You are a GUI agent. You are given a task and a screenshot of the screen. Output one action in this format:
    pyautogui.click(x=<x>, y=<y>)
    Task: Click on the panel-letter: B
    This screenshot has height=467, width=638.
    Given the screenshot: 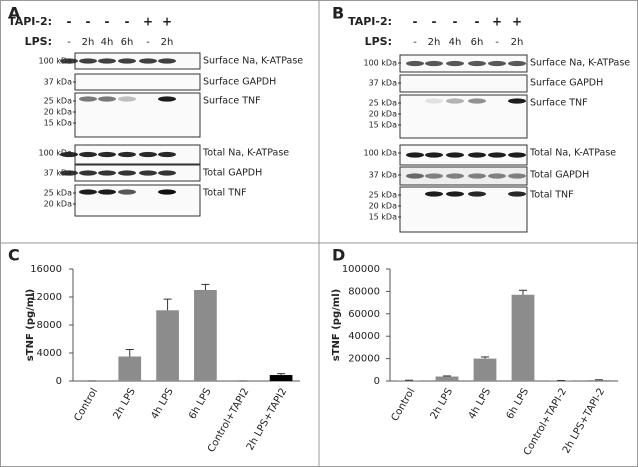 What is the action you would take?
    pyautogui.click(x=338, y=13)
    